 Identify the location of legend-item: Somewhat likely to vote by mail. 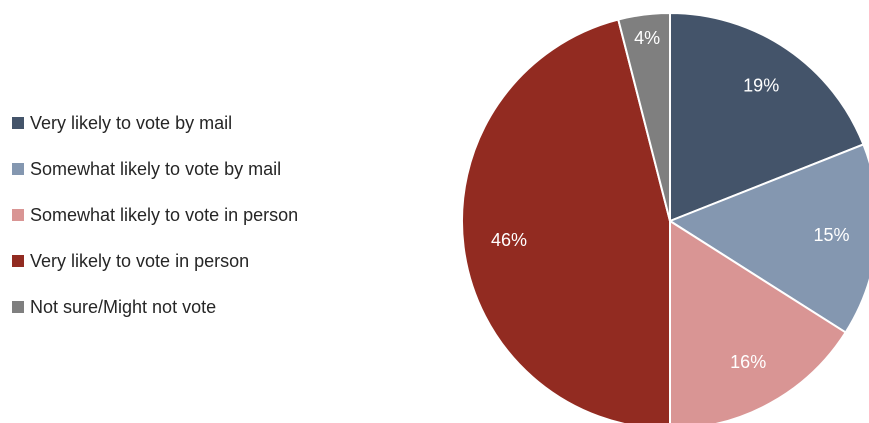
(155, 169).